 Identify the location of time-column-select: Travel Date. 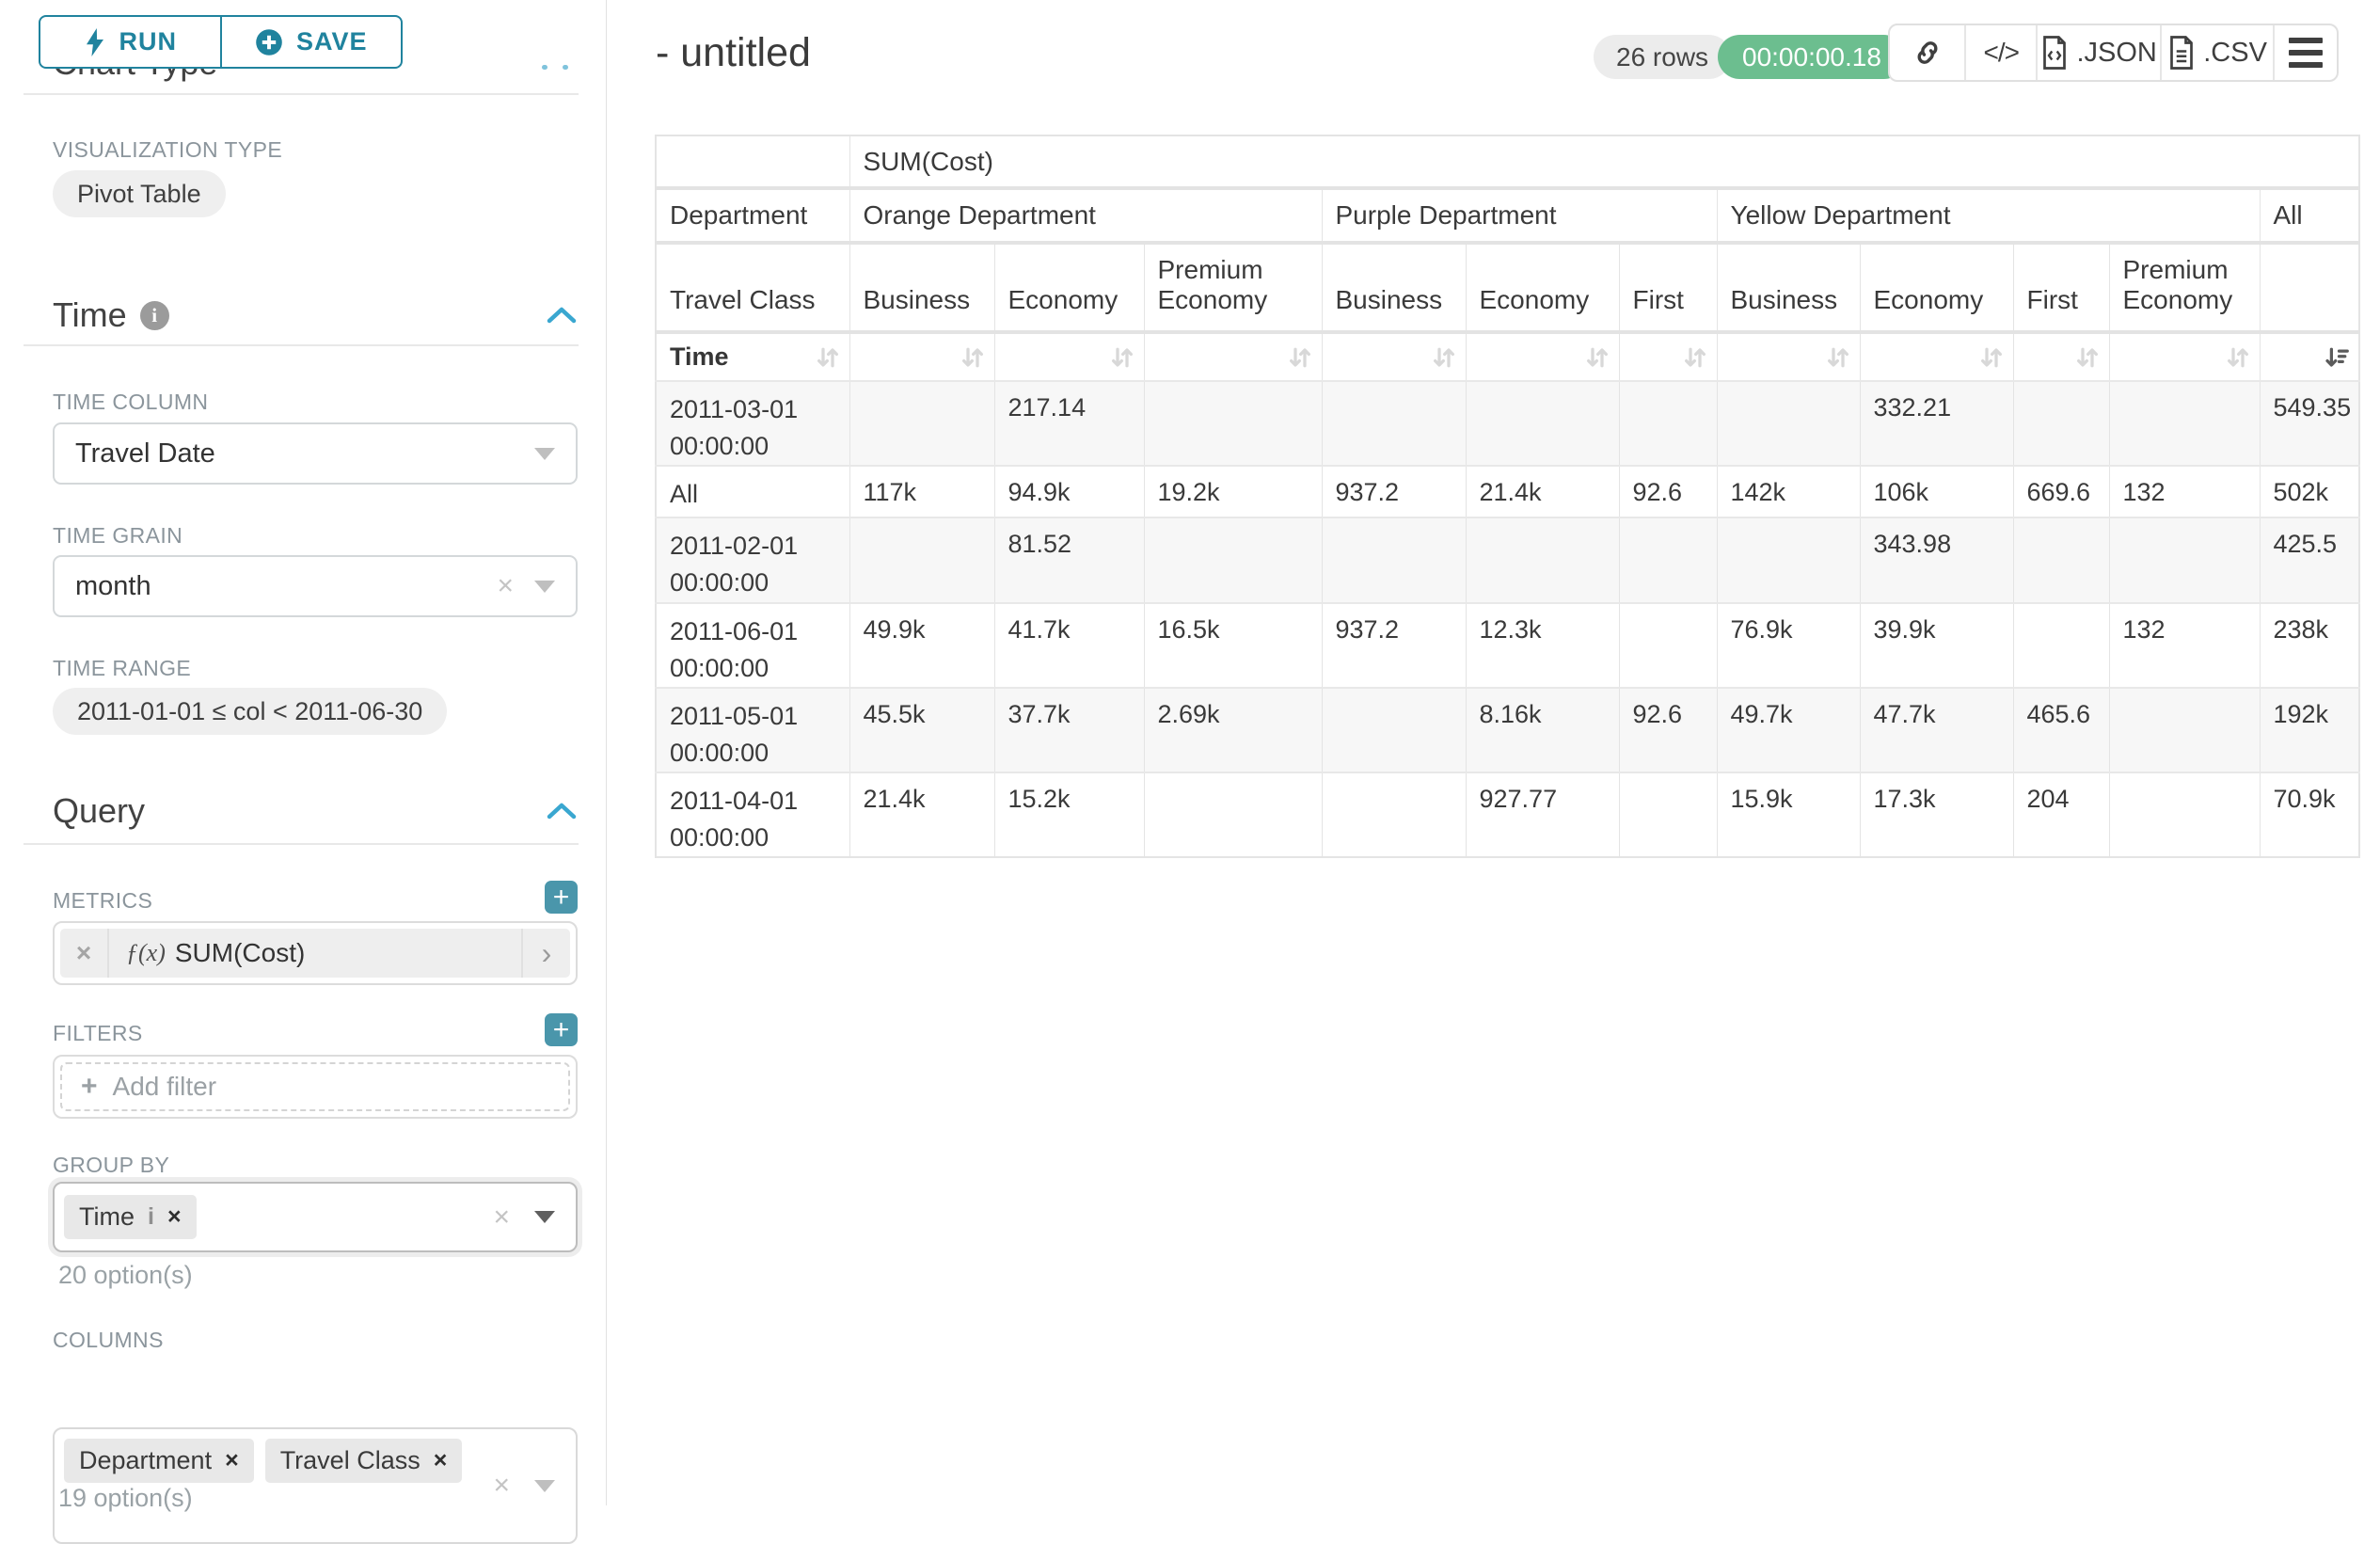
(315, 454).